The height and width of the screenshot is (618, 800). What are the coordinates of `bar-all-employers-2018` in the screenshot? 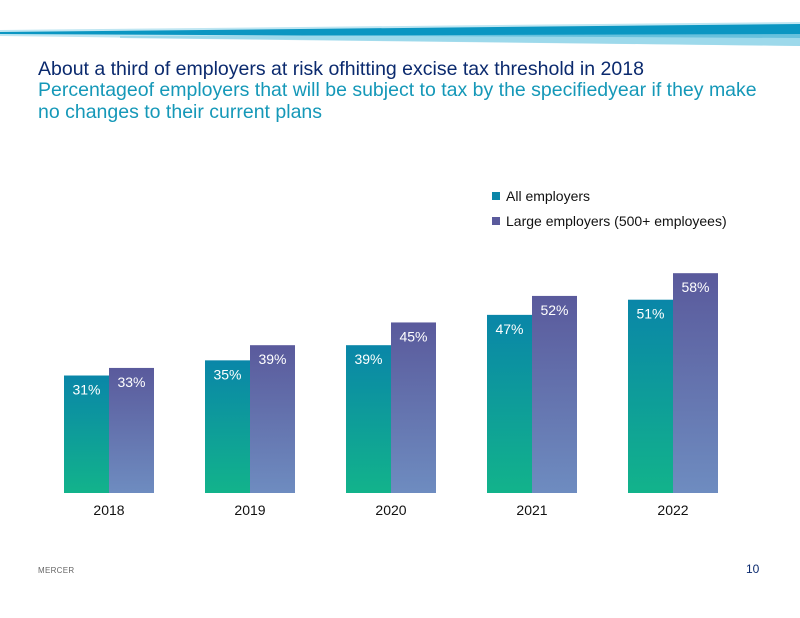 It's located at (86, 434).